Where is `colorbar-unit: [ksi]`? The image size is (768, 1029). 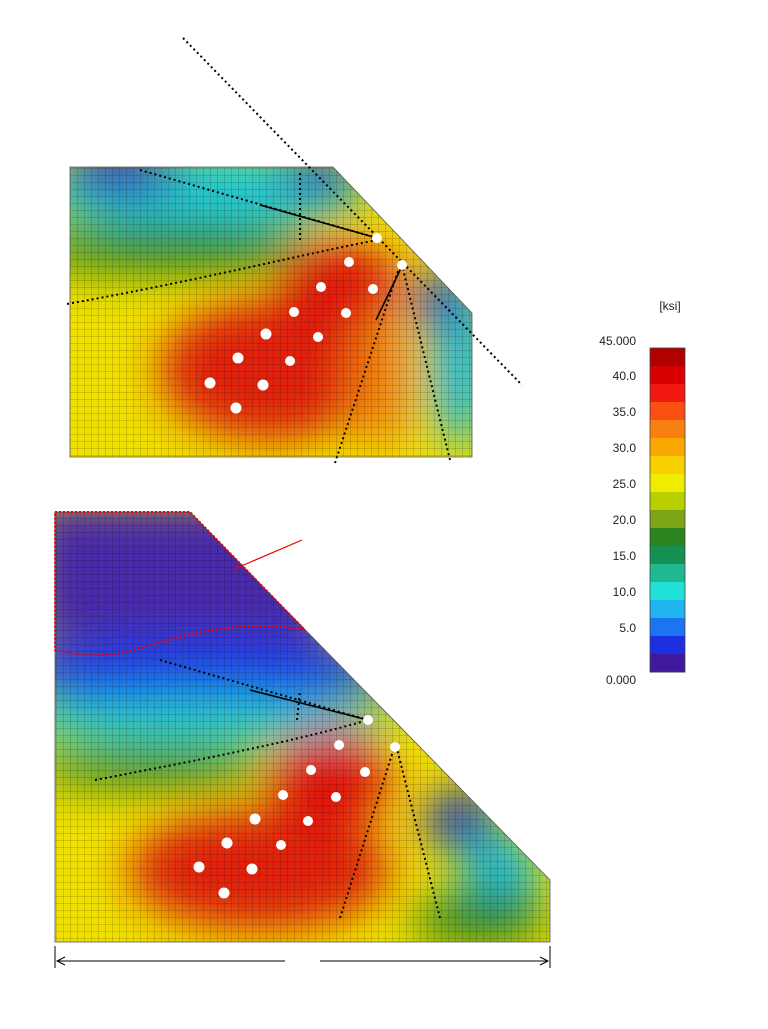 colorbar-unit: [ksi] is located at coordinates (669, 306).